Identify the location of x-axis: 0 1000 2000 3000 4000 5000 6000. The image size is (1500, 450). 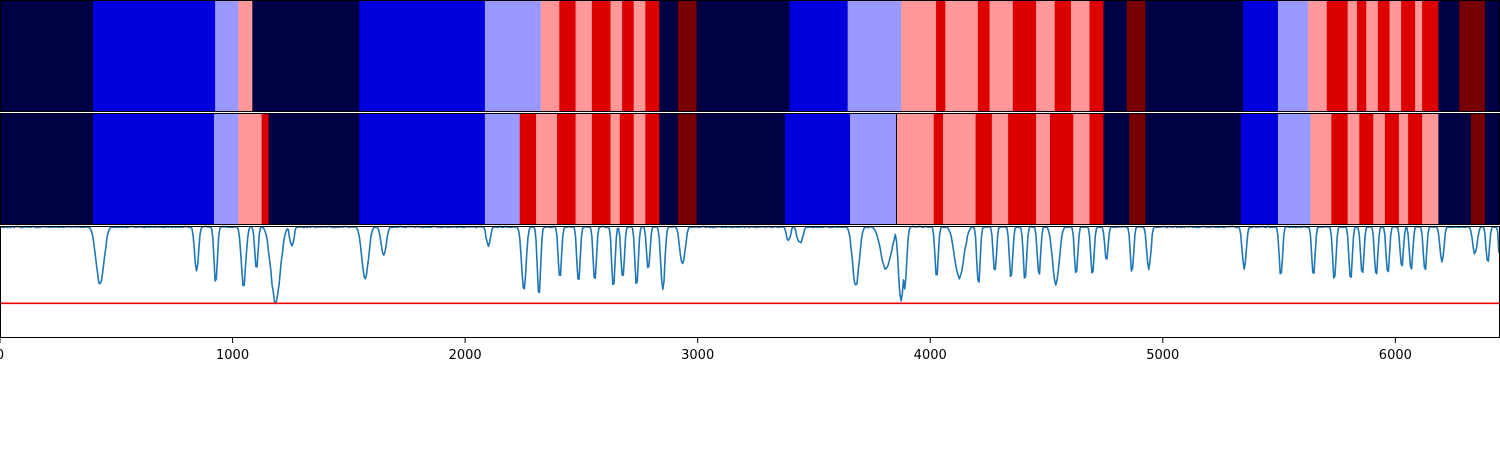
(706, 350).